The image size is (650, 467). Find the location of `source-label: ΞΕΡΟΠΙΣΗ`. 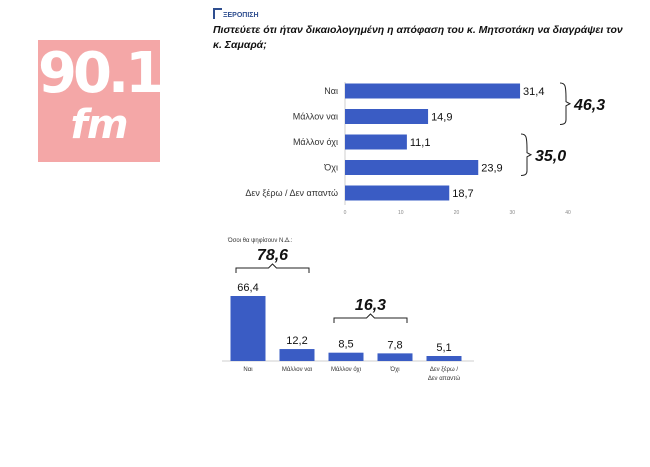

source-label: ΞΕΡΟΠΙΣΗ is located at coordinates (241, 15).